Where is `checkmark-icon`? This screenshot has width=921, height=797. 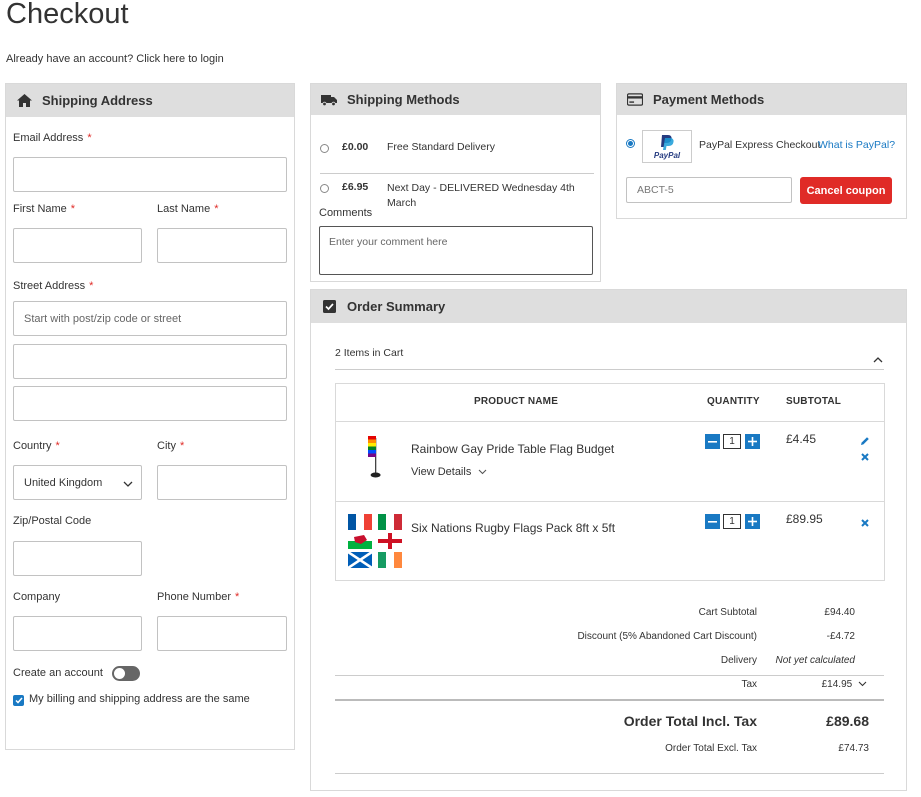 checkmark-icon is located at coordinates (18, 700).